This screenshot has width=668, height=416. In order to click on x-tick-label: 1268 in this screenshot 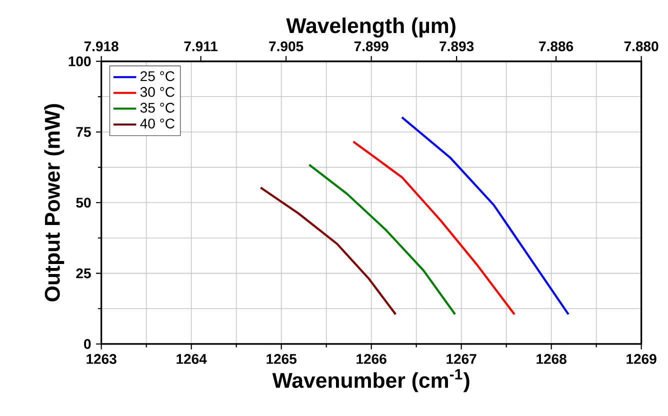, I will do `click(551, 359)`.